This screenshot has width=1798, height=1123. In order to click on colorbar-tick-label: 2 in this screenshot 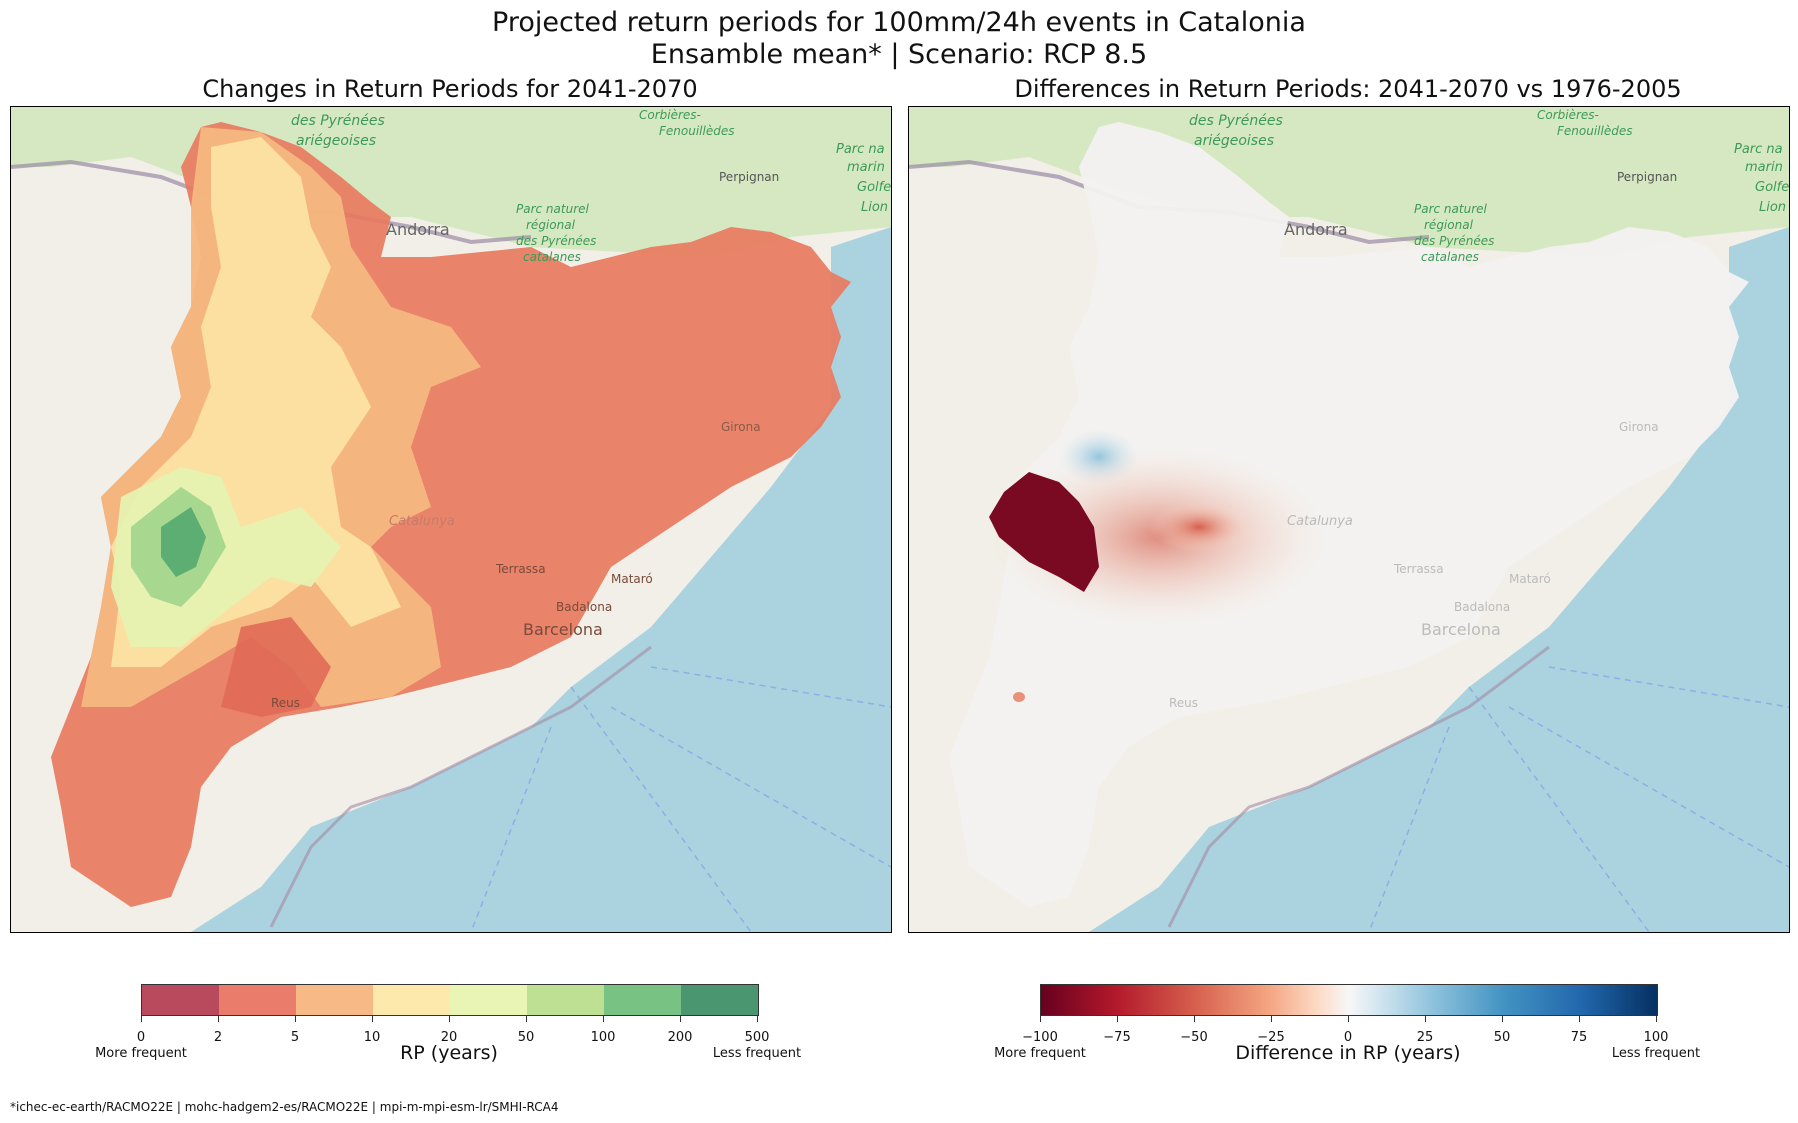, I will do `click(218, 1037)`.